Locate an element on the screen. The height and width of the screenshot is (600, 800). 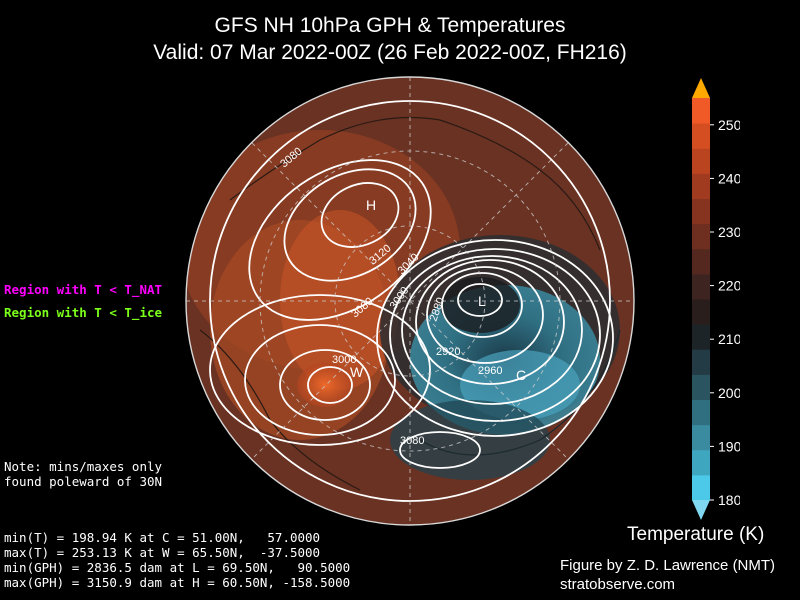
legend-ice: Region with T < T_ice is located at coordinates (83, 312).